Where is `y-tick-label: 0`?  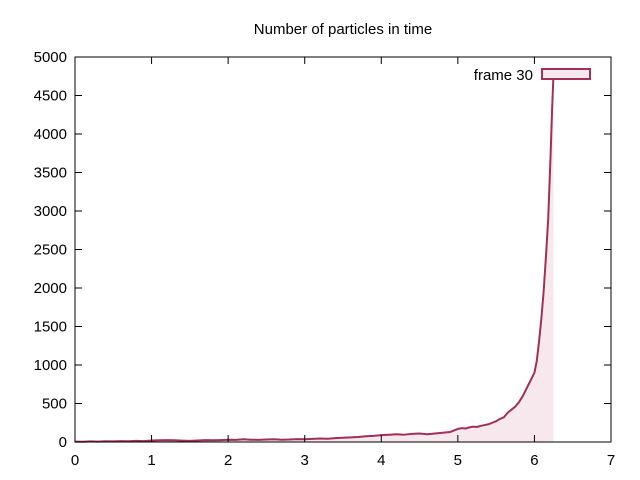 y-tick-label: 0 is located at coordinates (63, 442).